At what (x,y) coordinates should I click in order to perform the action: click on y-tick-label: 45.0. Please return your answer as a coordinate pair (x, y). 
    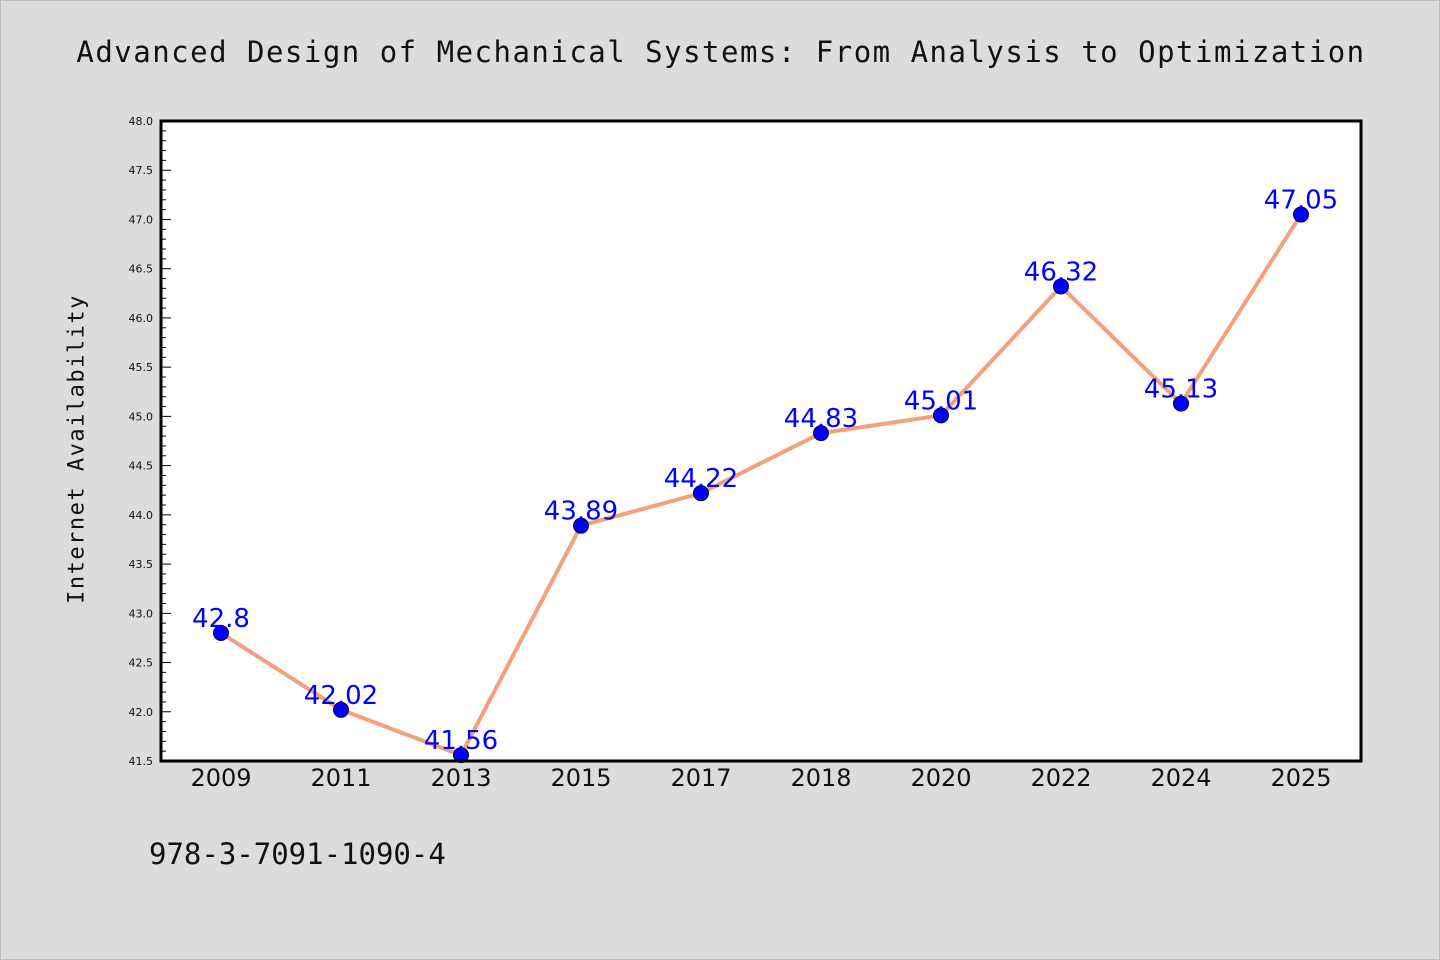
    Looking at the image, I should click on (141, 416).